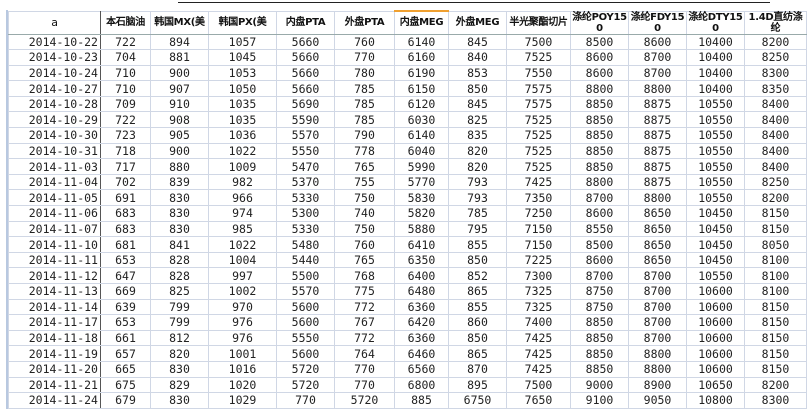  Describe the element at coordinates (421, 135) in the screenshot. I see `value-cell: 6140` at that location.